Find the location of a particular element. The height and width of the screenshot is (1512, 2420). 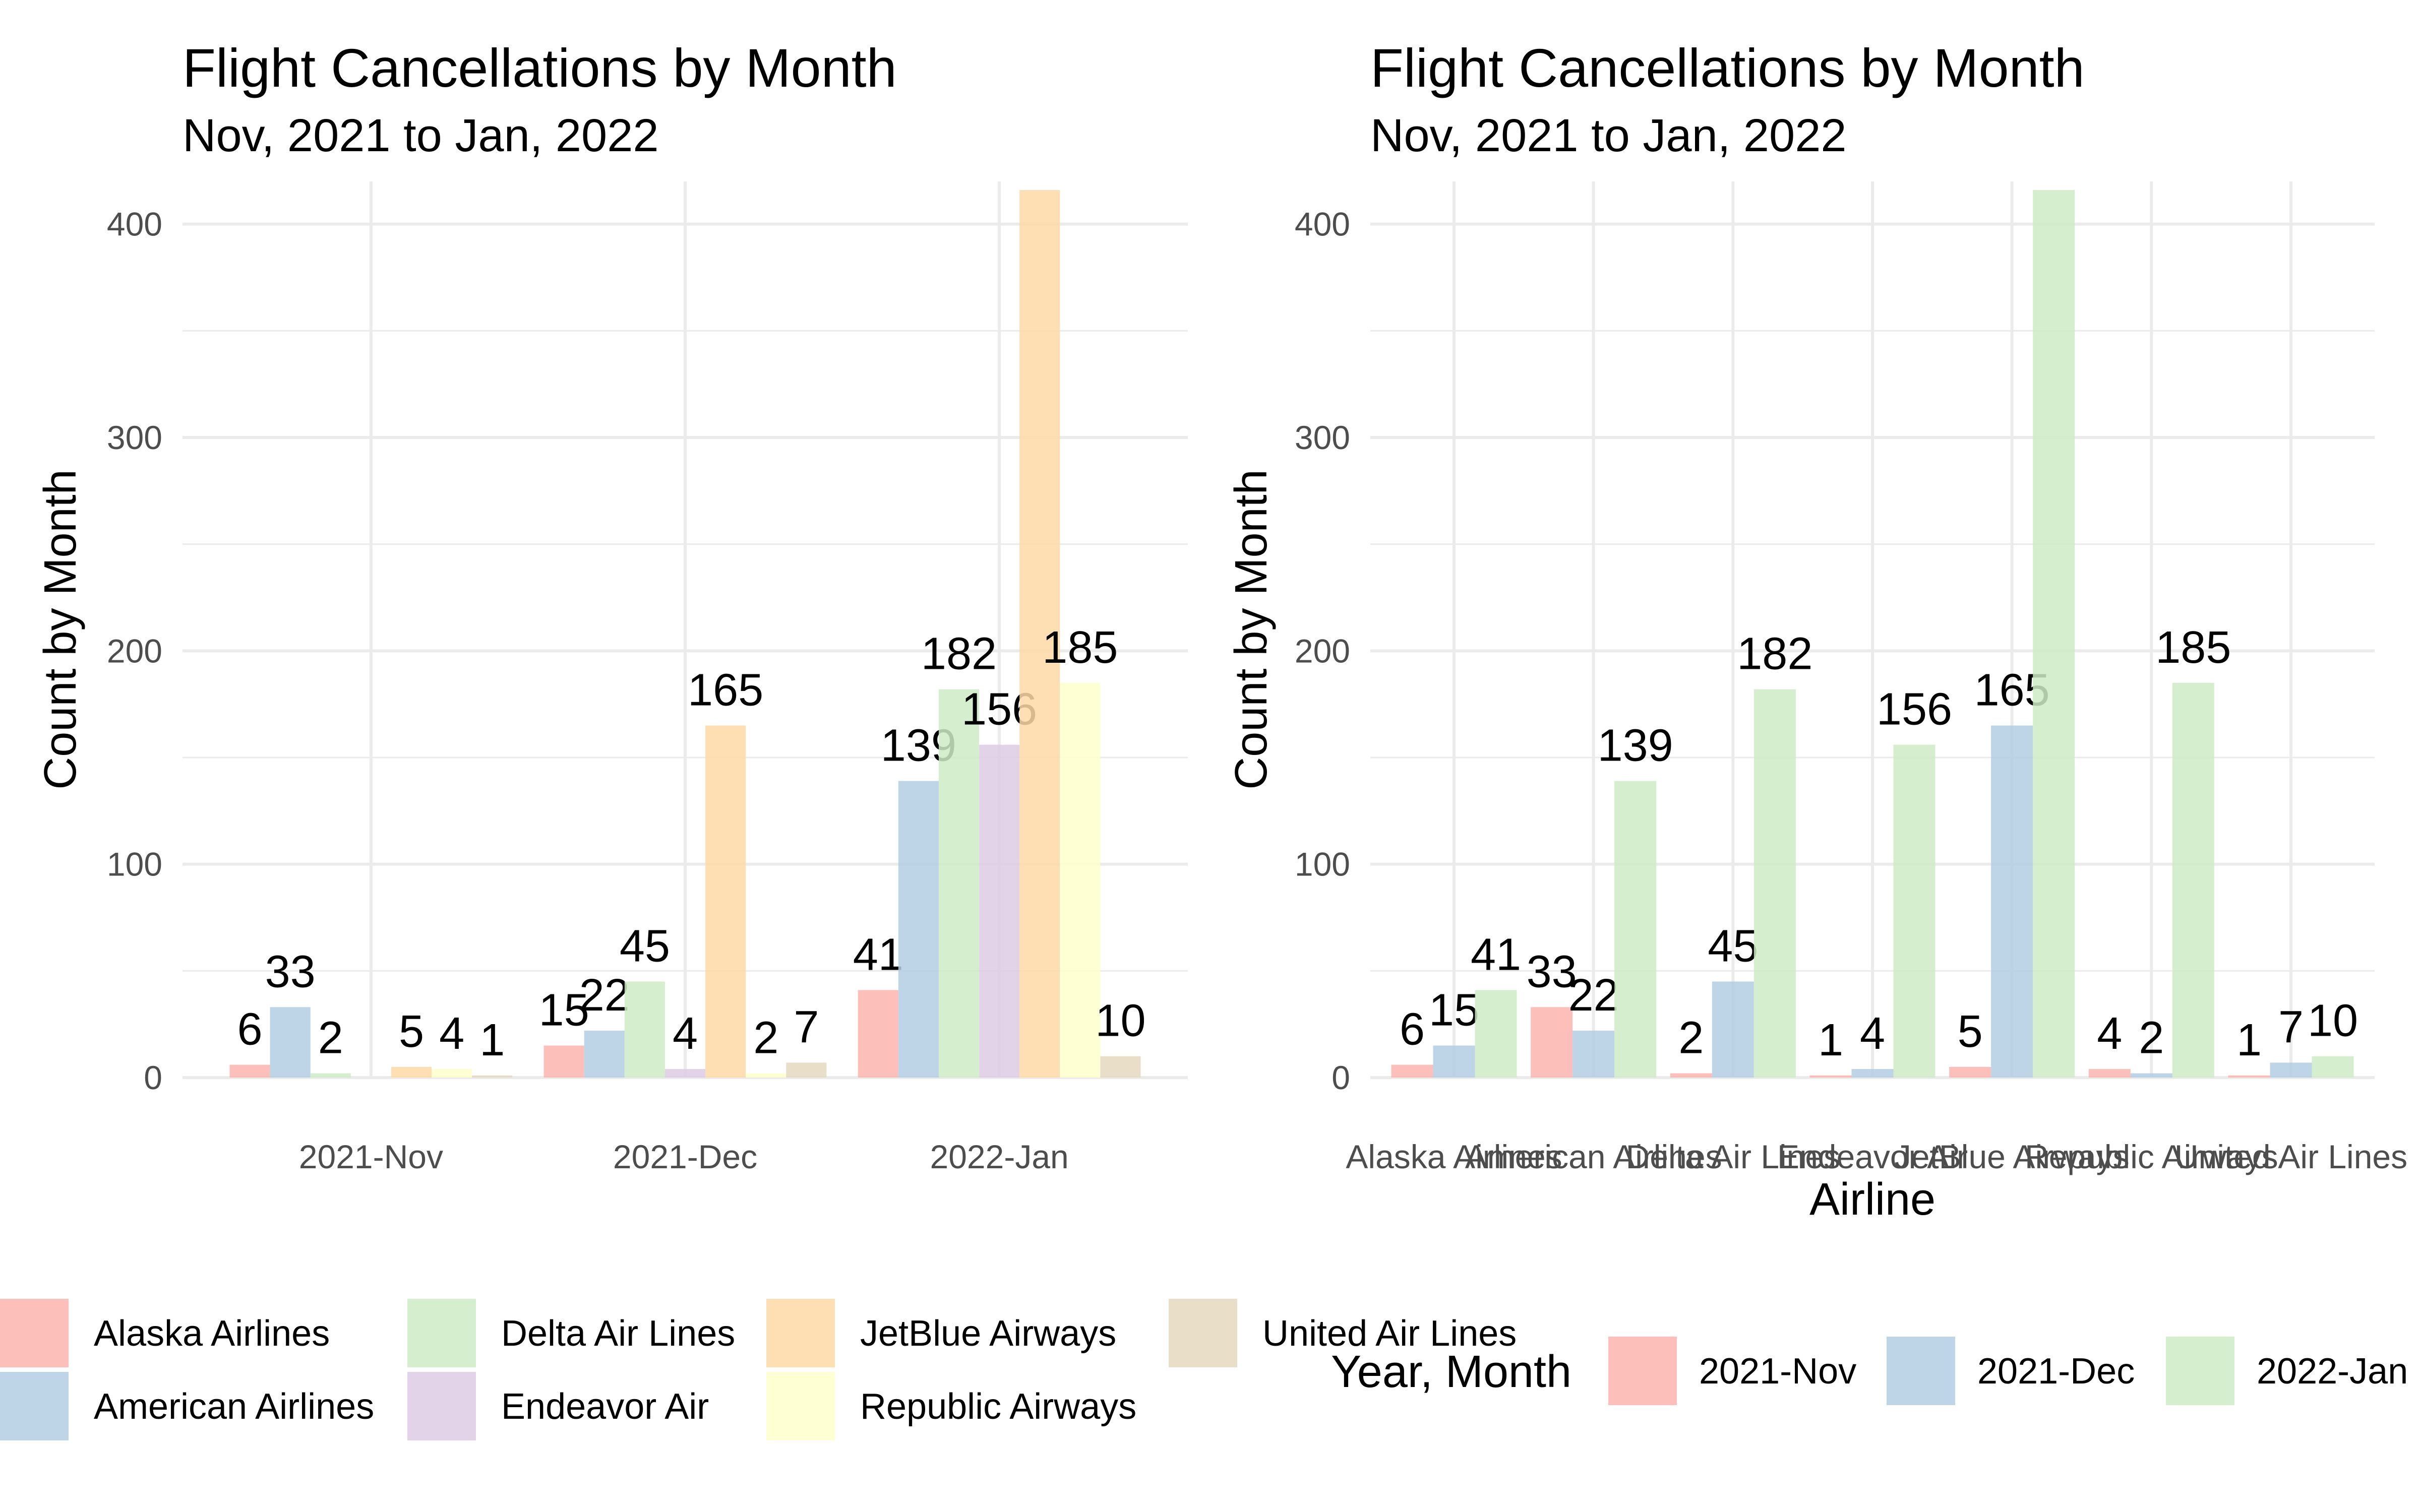

bar-delta-air-lines-2021-dec is located at coordinates (644, 1029).